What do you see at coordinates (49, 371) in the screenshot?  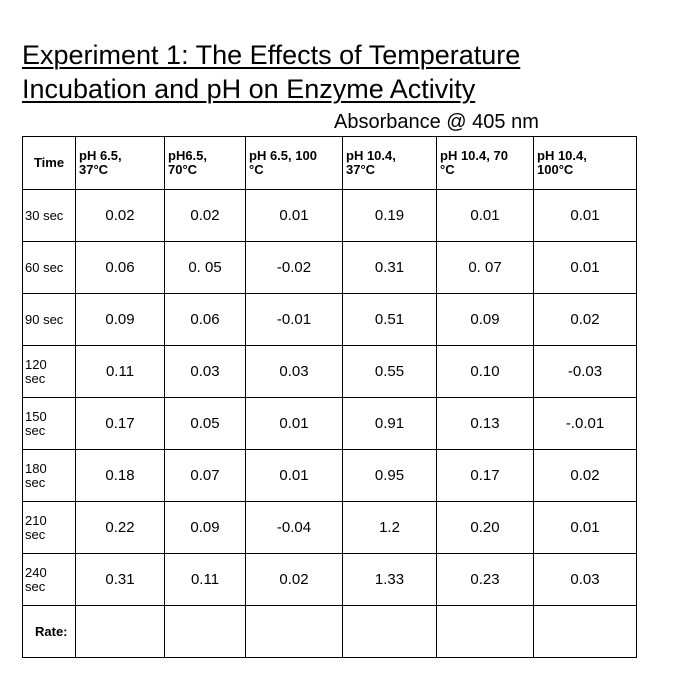 I see `time-cell: 120 sec` at bounding box center [49, 371].